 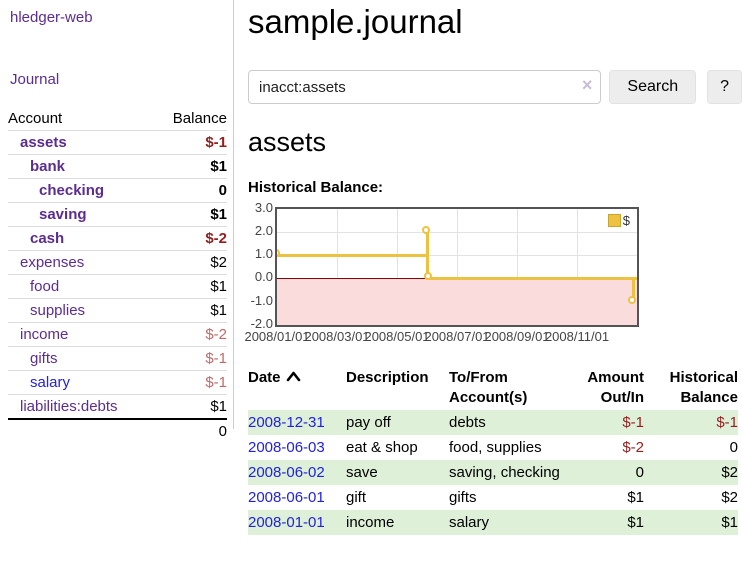 What do you see at coordinates (50, 382) in the screenshot?
I see `account-link-salary: salary` at bounding box center [50, 382].